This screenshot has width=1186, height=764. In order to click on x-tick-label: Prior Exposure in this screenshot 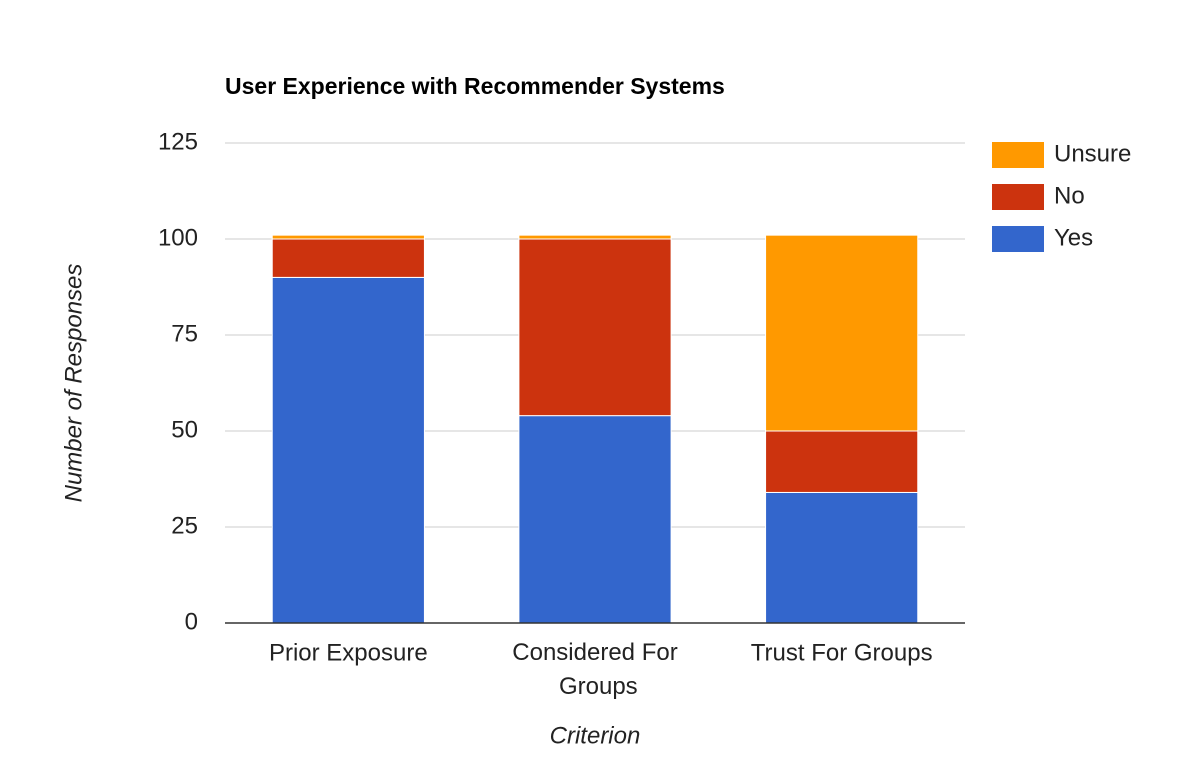, I will do `click(348, 652)`.